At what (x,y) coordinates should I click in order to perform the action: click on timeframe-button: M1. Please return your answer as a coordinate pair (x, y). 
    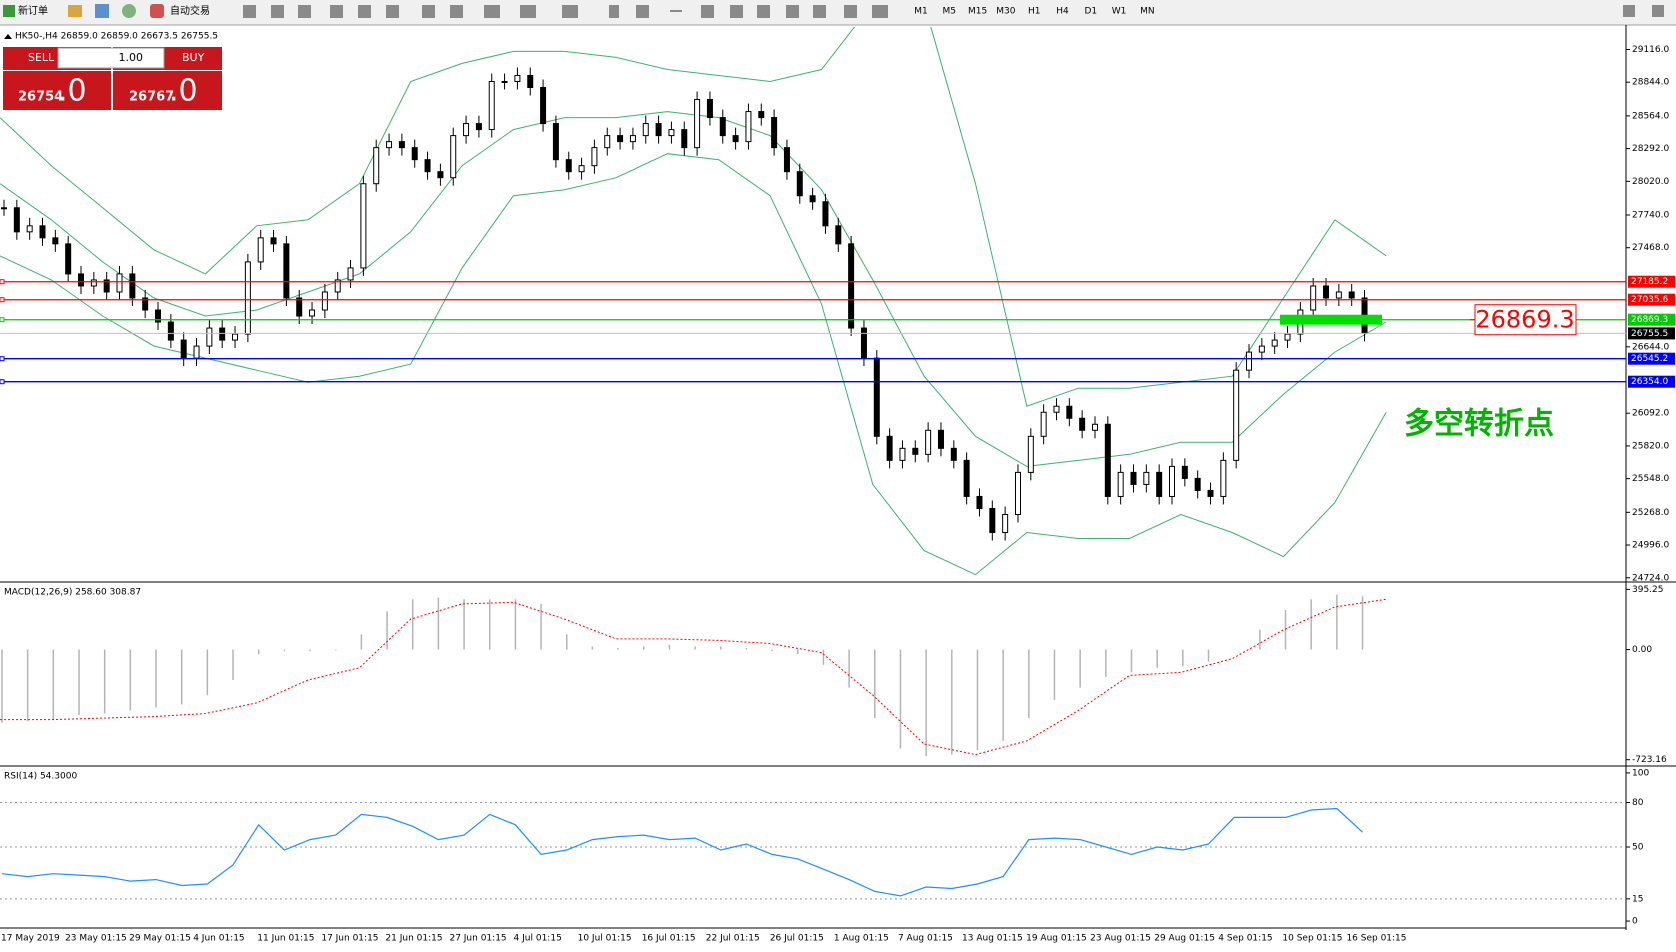
    Looking at the image, I should click on (921, 12).